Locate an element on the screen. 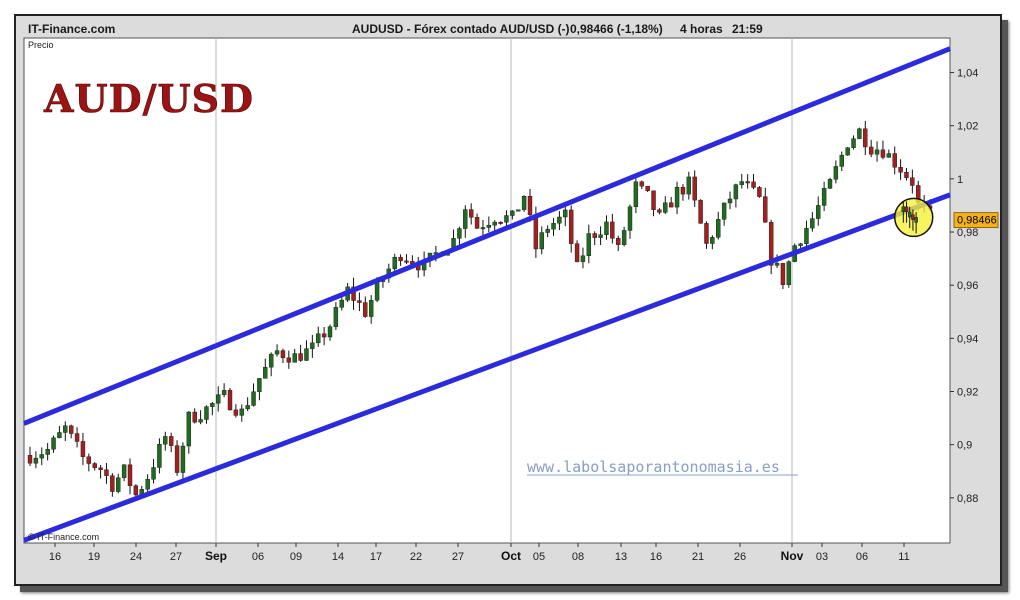 Image resolution: width=1020 pixels, height=600 pixels. copyright: © IT-Finance.com is located at coordinates (63, 537).